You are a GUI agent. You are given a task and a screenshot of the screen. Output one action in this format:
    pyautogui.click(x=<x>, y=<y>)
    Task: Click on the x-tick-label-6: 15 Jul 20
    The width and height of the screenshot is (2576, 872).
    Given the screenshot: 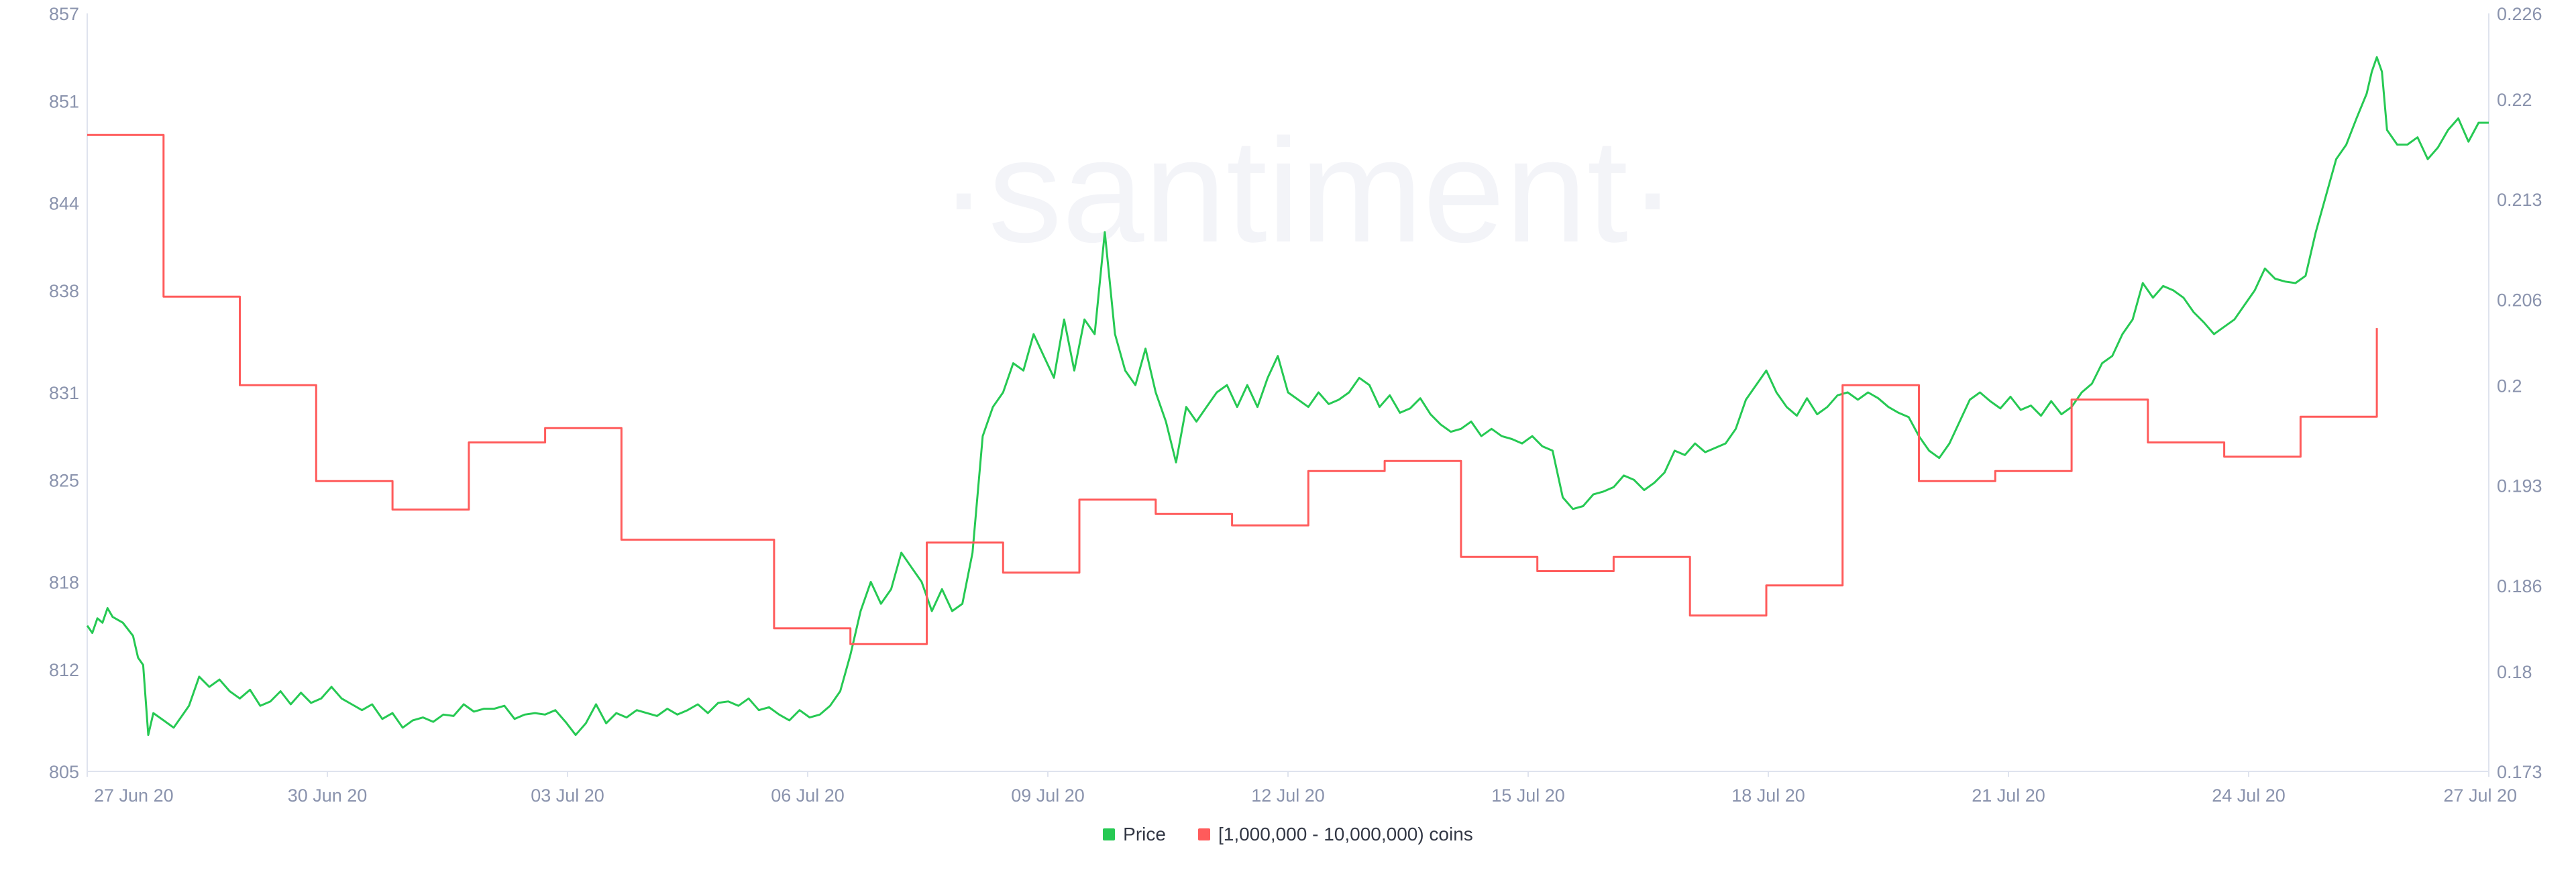 What is the action you would take?
    pyautogui.click(x=1528, y=795)
    